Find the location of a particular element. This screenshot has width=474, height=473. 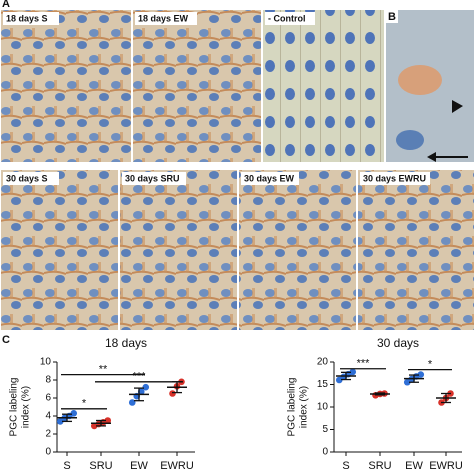

panel-label: 18 days S is located at coordinates (27, 18).